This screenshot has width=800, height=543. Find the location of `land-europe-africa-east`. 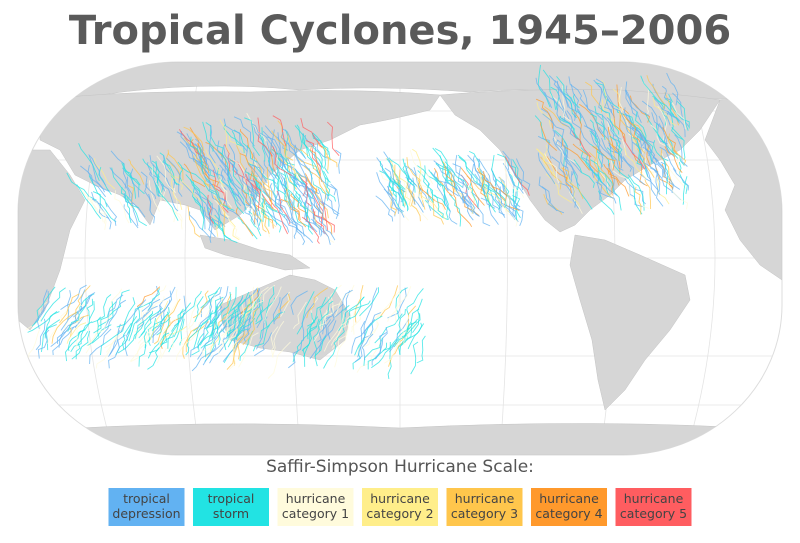

land-europe-africa-east is located at coordinates (743, 187).